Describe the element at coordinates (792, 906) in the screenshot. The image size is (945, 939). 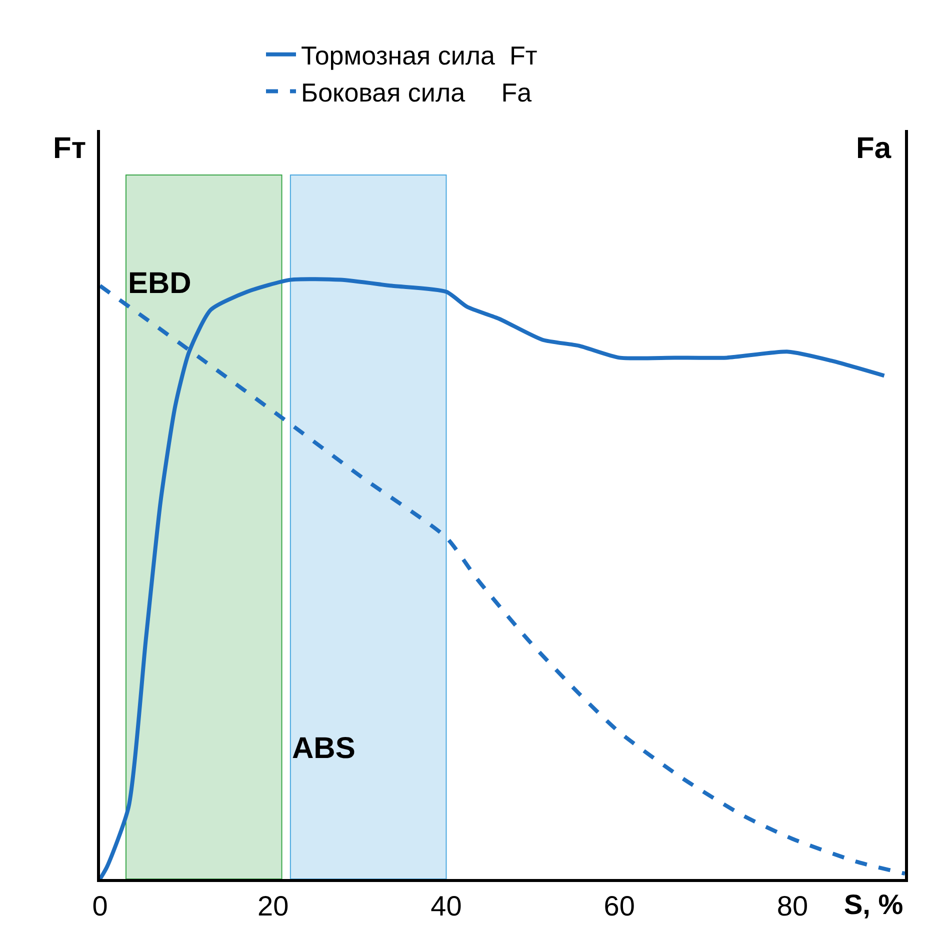
I see `x-tick-label: 80` at that location.